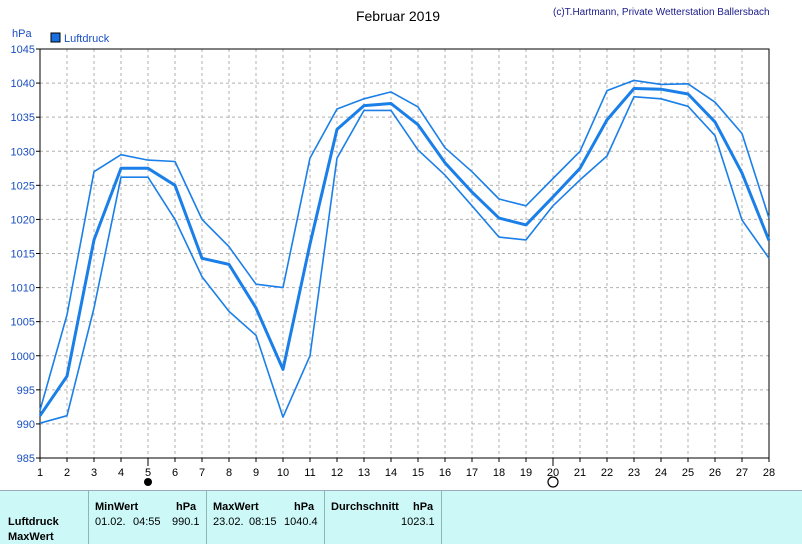  Describe the element at coordinates (23, 152) in the screenshot. I see `y-tick-label: 1030` at that location.